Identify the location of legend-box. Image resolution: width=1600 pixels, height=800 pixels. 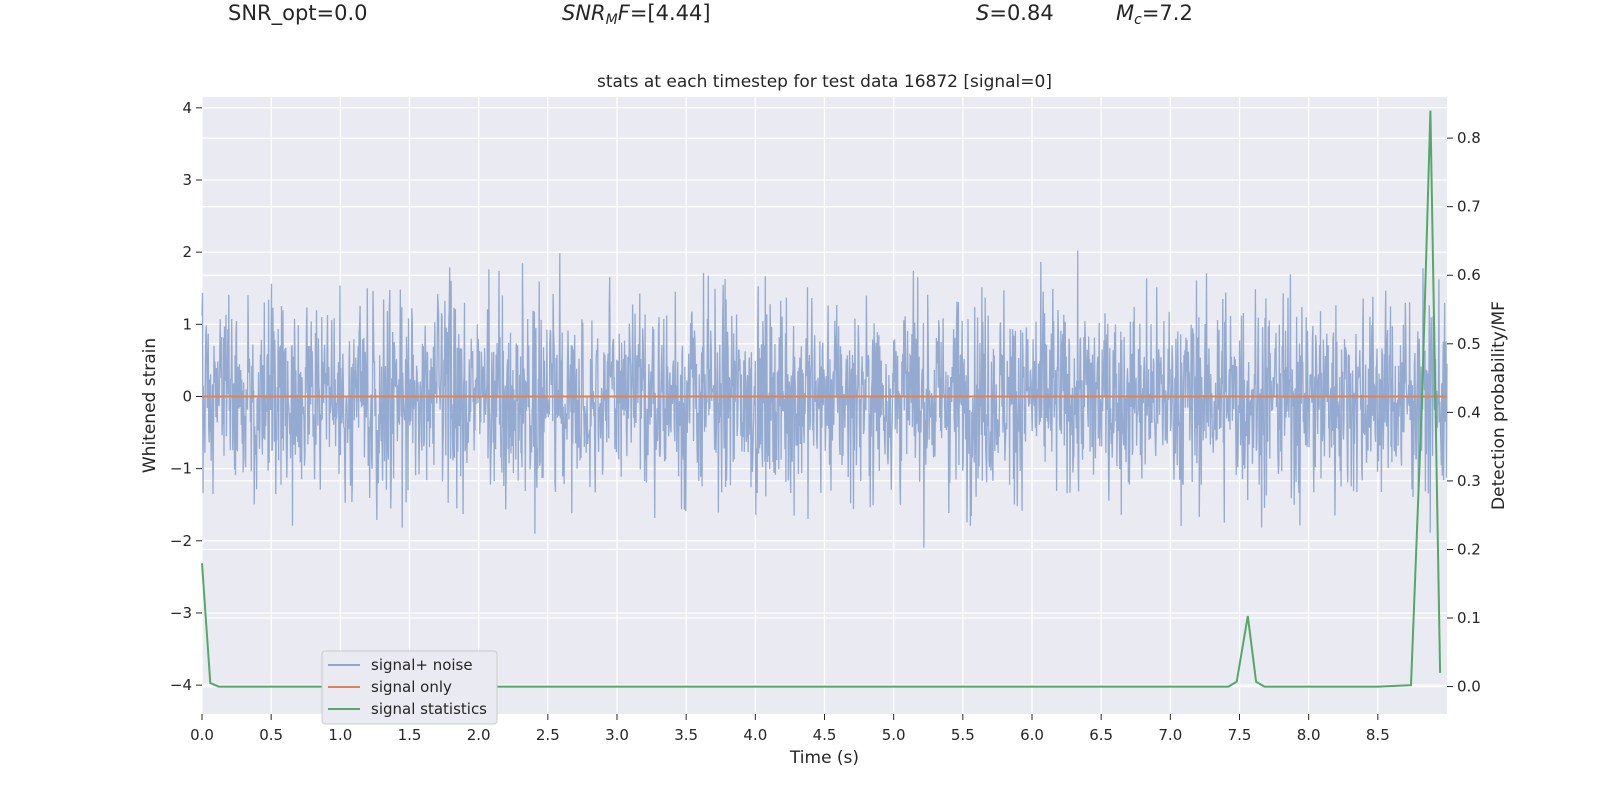
(409, 687).